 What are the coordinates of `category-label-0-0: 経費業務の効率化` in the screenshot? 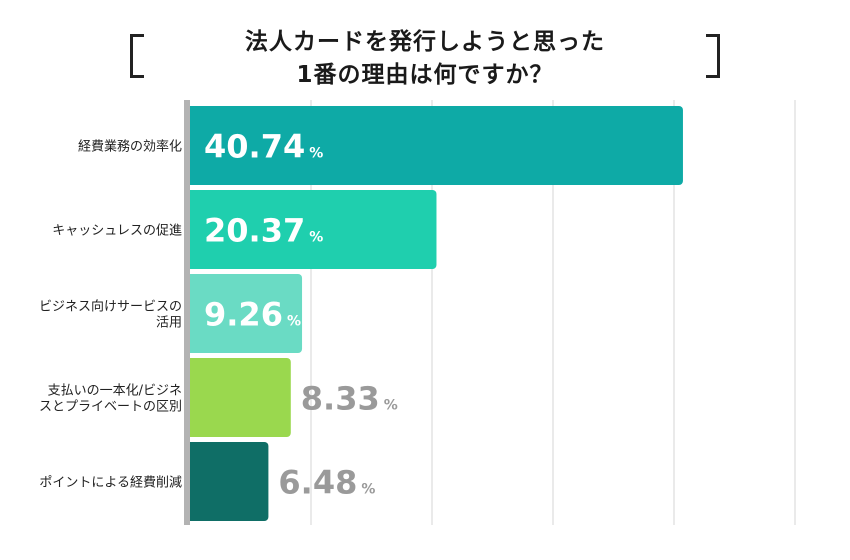 It's located at (130, 147).